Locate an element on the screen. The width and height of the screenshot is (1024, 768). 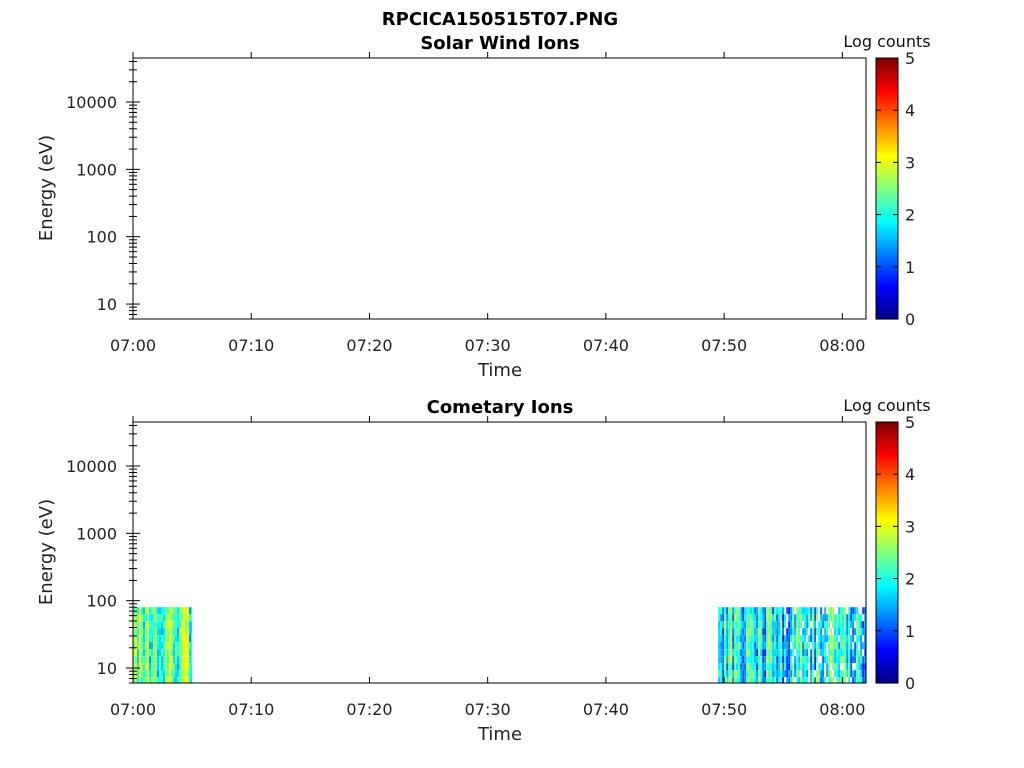
x-tick-label: 07:00 is located at coordinates (133, 345).